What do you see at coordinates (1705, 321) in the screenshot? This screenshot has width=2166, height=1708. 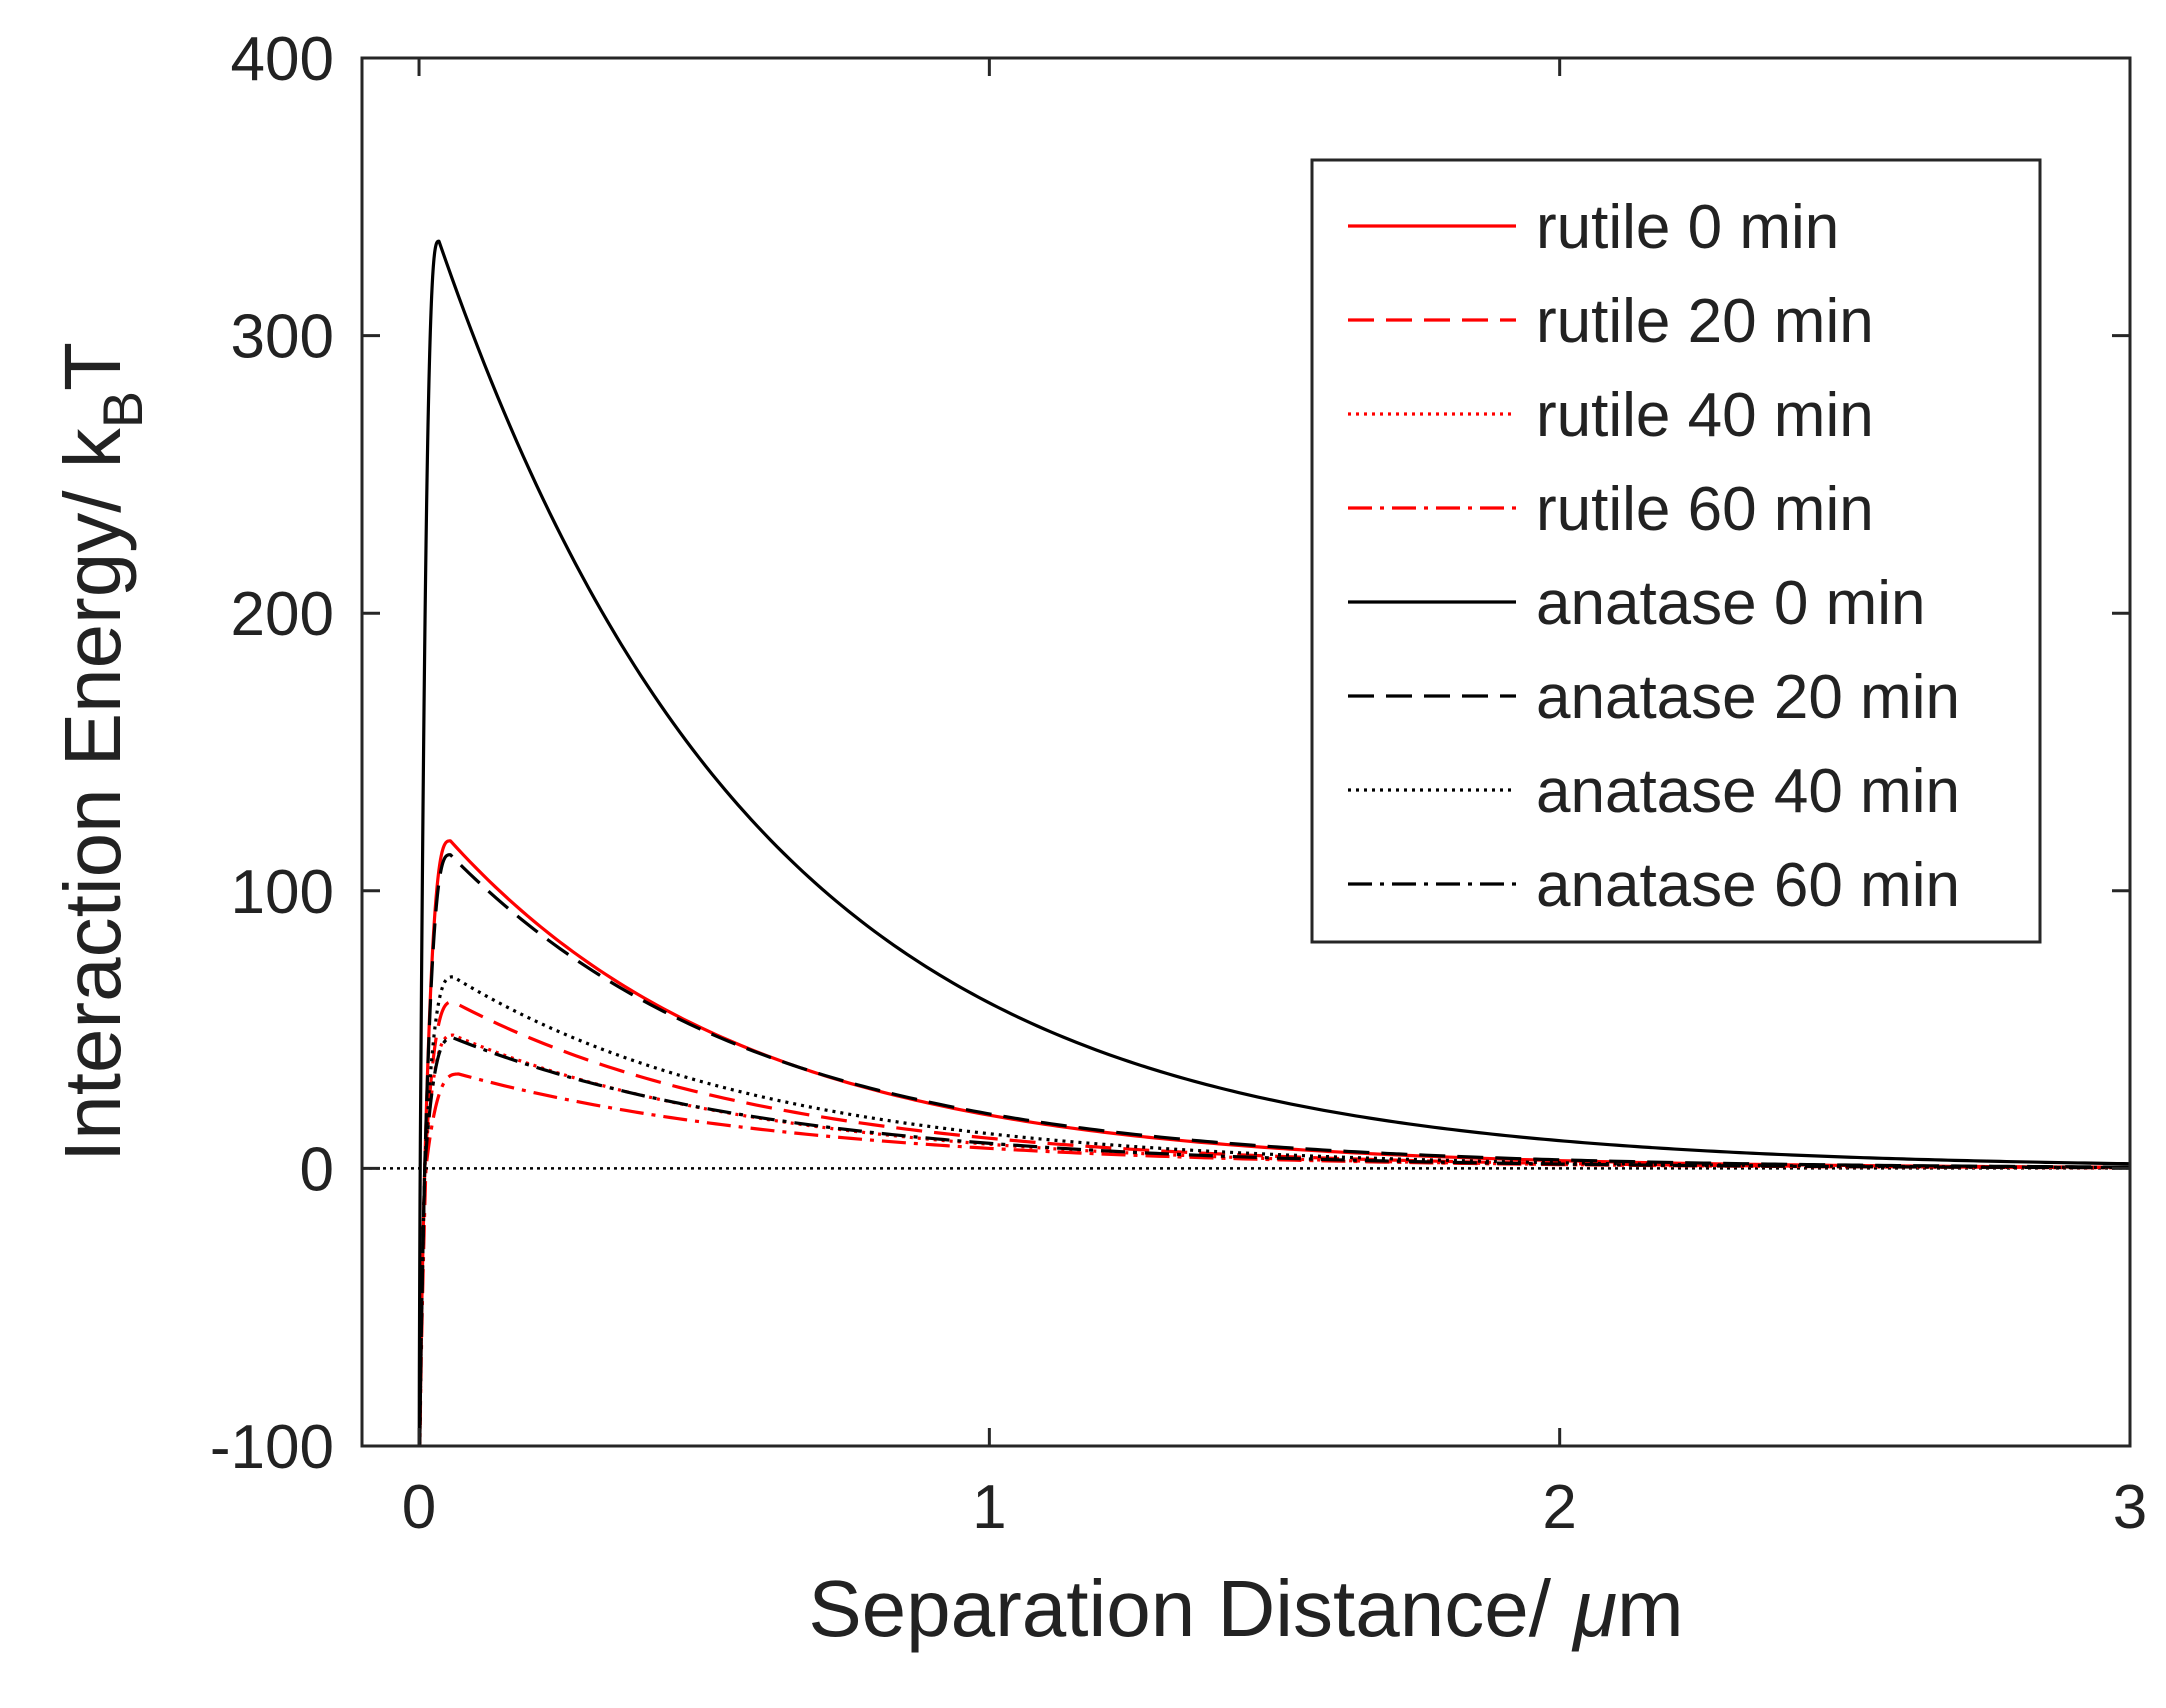 I see `legend-label: rutile 20 min` at bounding box center [1705, 321].